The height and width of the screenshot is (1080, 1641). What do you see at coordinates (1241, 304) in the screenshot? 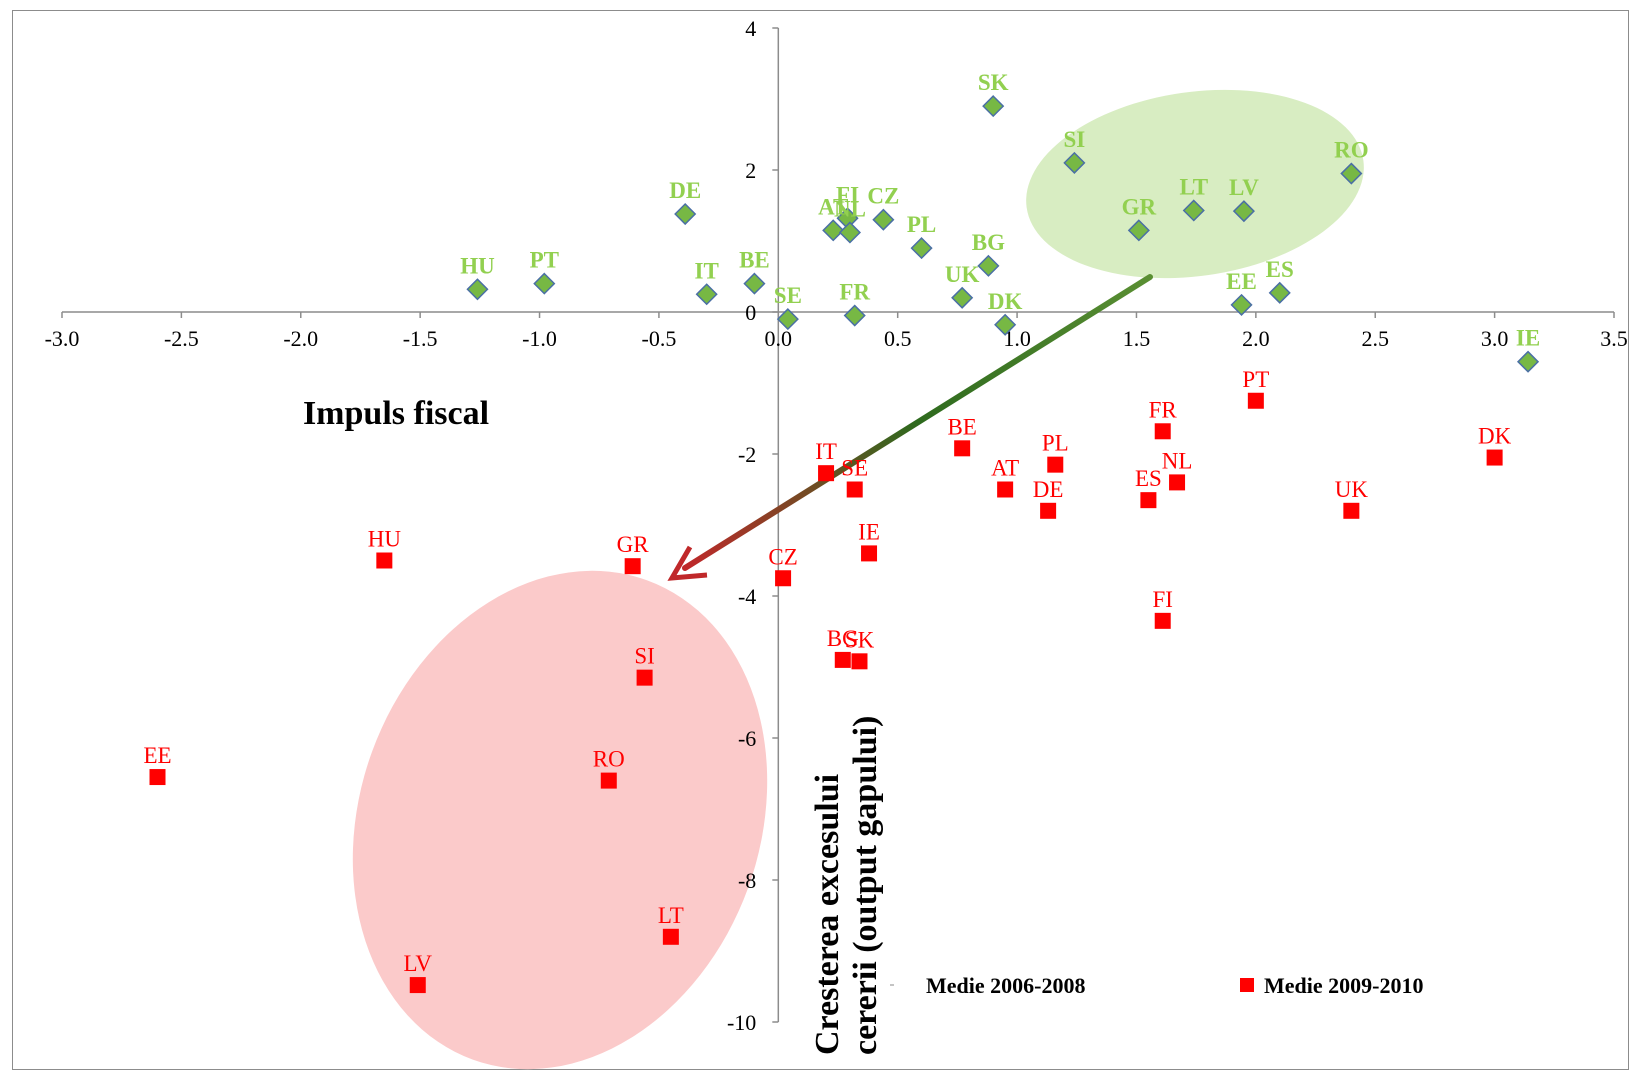
I see `marker-2006-ee` at bounding box center [1241, 304].